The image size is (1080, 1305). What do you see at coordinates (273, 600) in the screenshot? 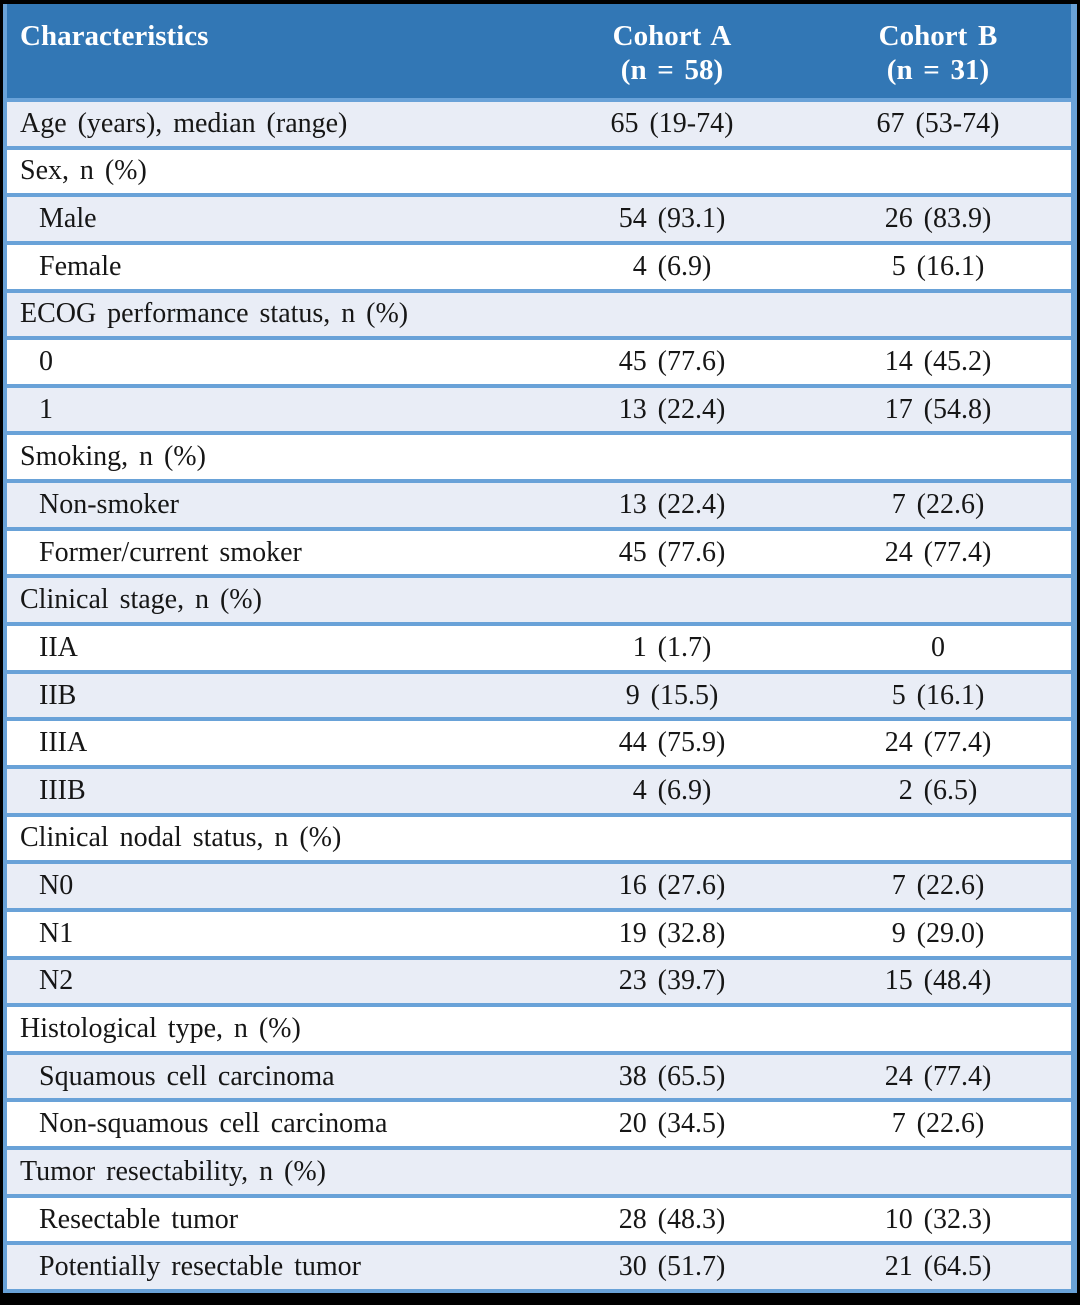
I see `row-label-cell: Clinical stage, n (%)` at bounding box center [273, 600].